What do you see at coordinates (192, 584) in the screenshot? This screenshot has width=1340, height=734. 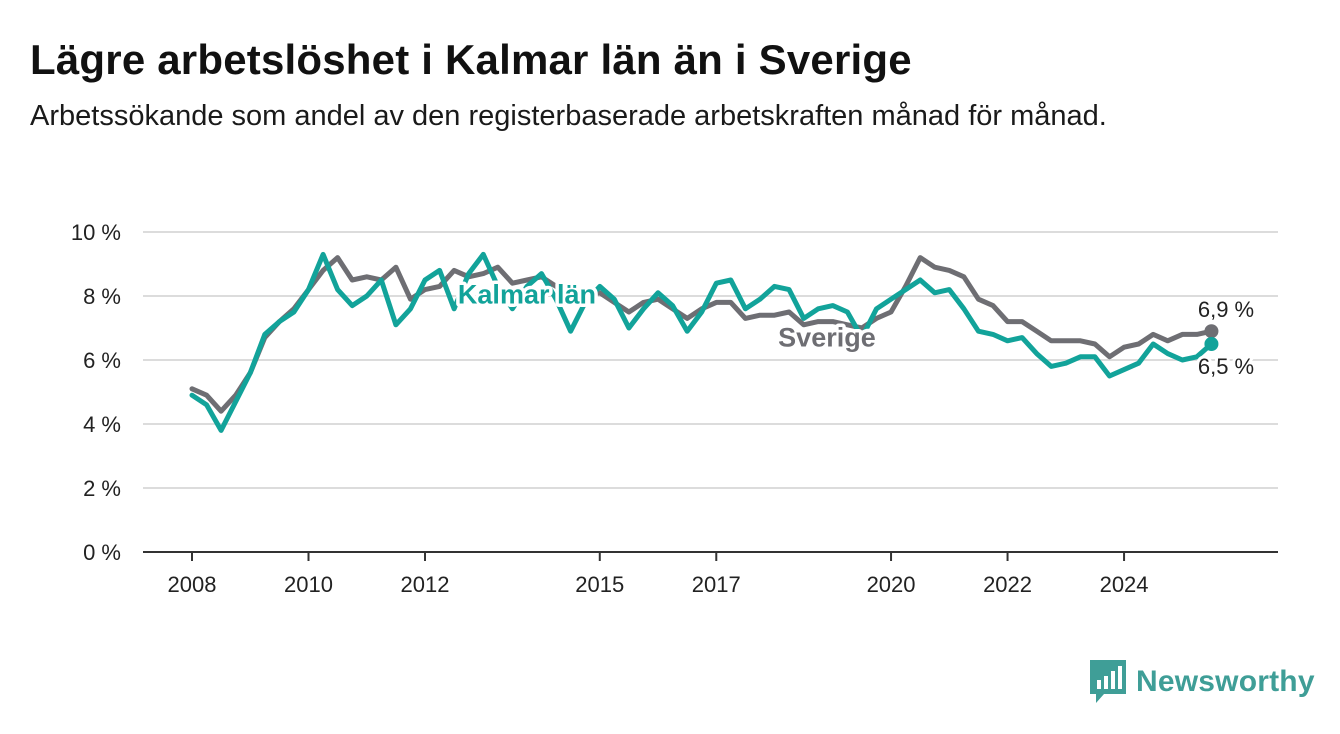 I see `x-tick-label: 2008` at bounding box center [192, 584].